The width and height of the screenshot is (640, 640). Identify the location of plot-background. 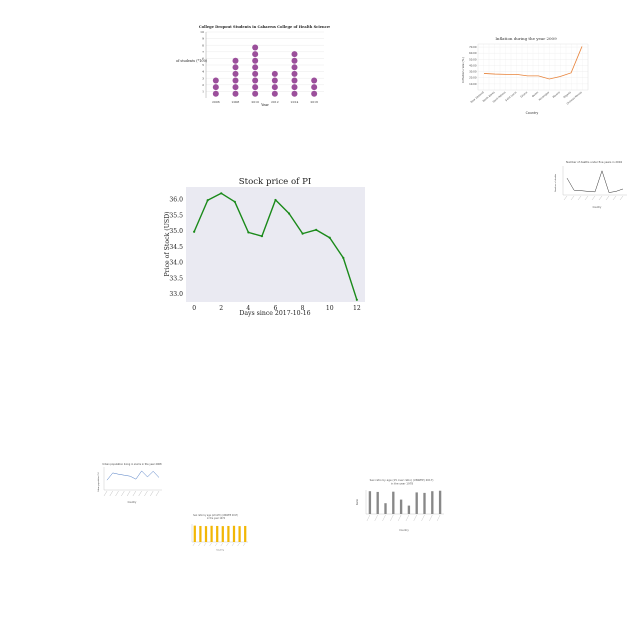
(275, 244).